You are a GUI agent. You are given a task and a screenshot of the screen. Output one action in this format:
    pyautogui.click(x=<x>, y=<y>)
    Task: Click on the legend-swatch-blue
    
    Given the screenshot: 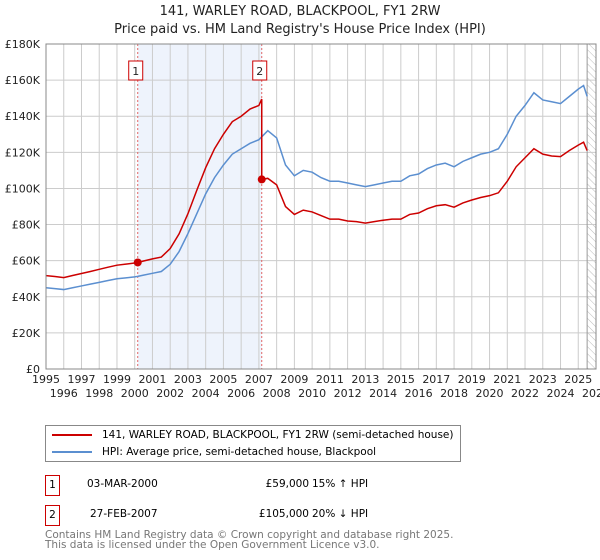 What is the action you would take?
    pyautogui.click(x=72, y=452)
    